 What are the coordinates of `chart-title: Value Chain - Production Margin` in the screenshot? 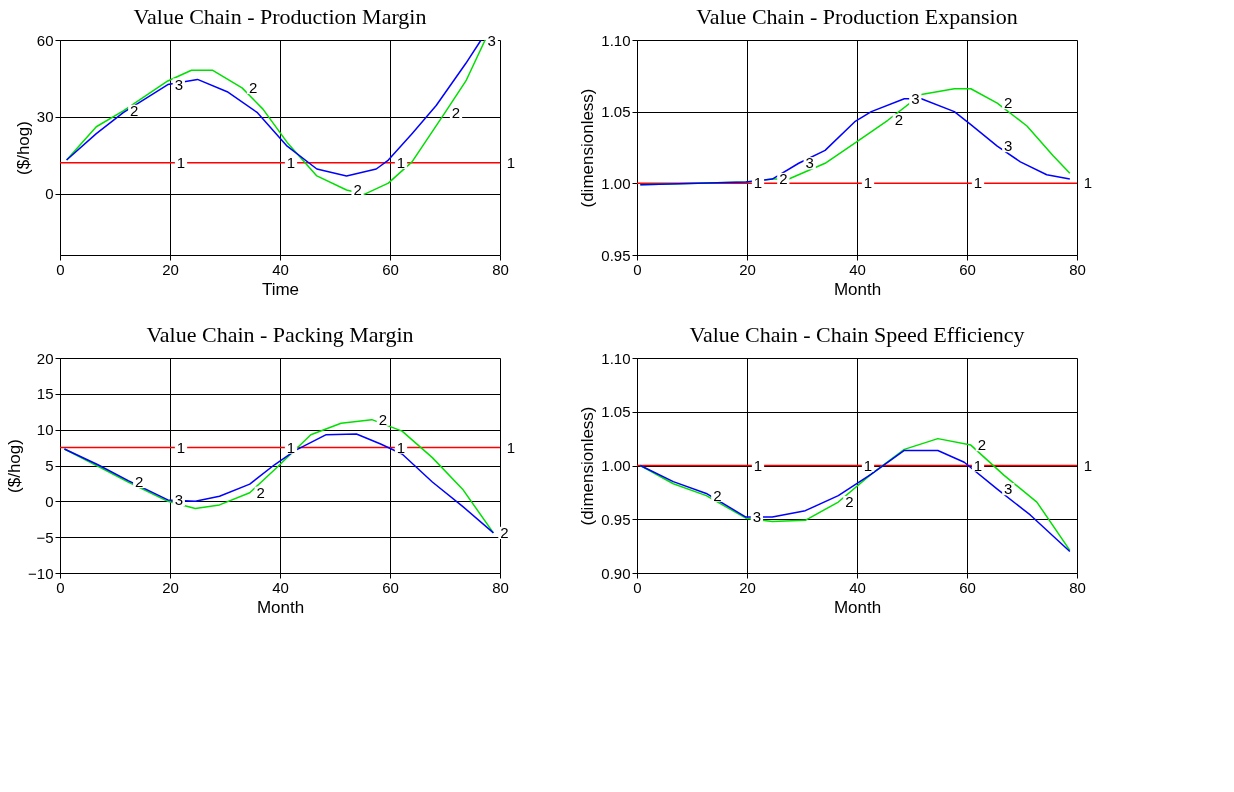 It's located at (280, 16).